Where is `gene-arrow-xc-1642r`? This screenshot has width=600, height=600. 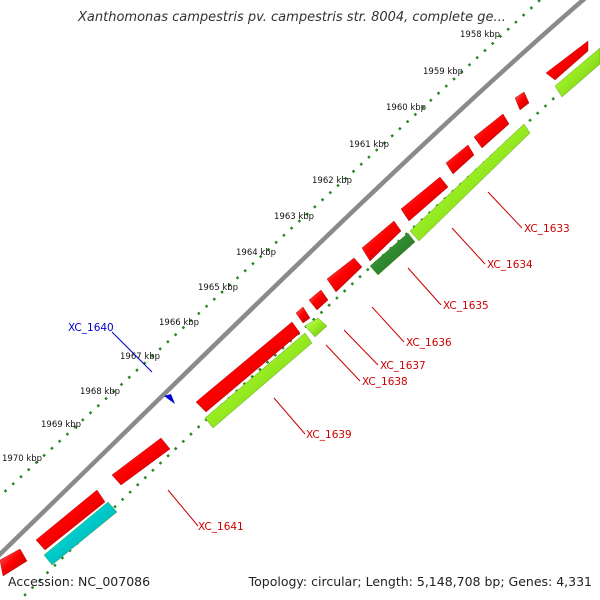
gene-arrow-xc-1642r is located at coordinates (80, 533).